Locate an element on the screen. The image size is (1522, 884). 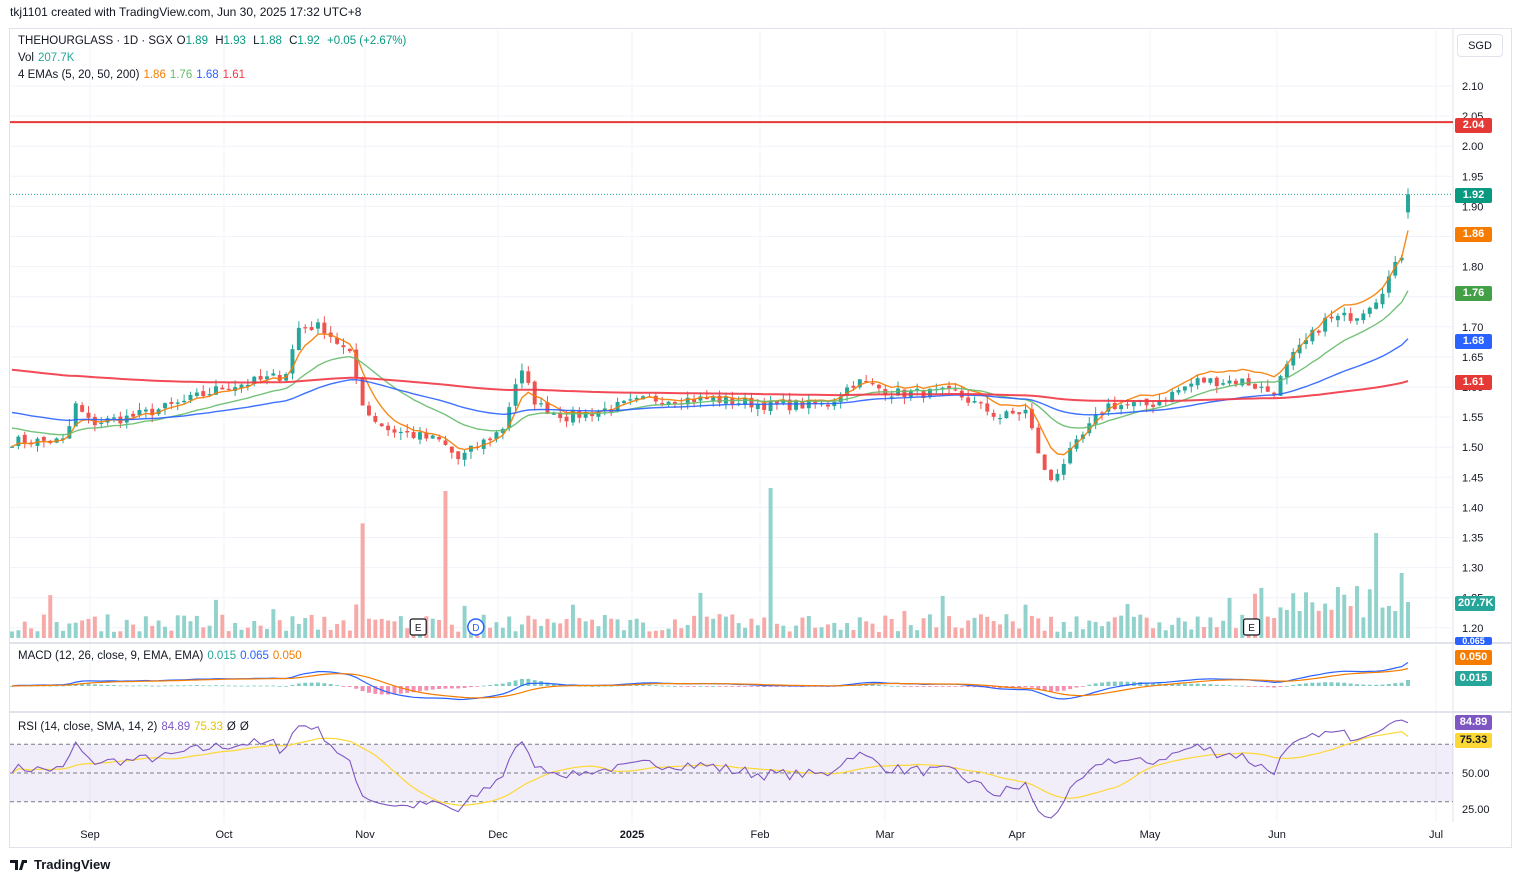
volume-legend: Vol 207.7K is located at coordinates (48, 58).